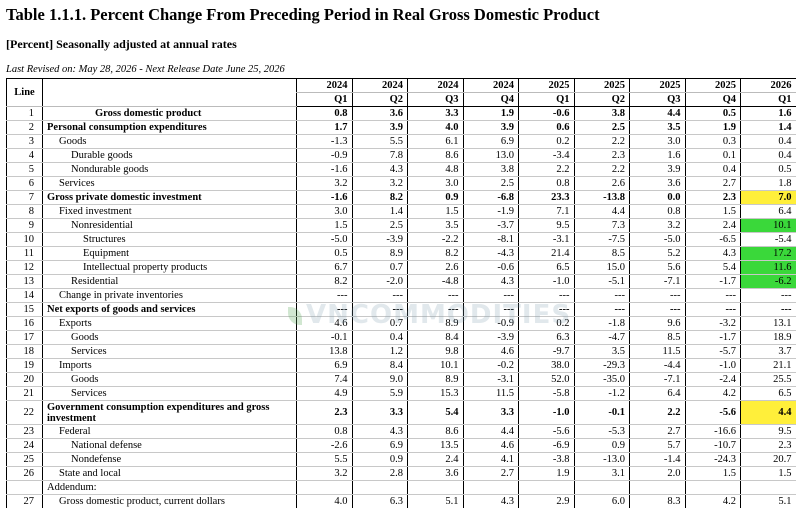  Describe the element at coordinates (379, 351) in the screenshot. I see `value-cell: 1.2` at that location.